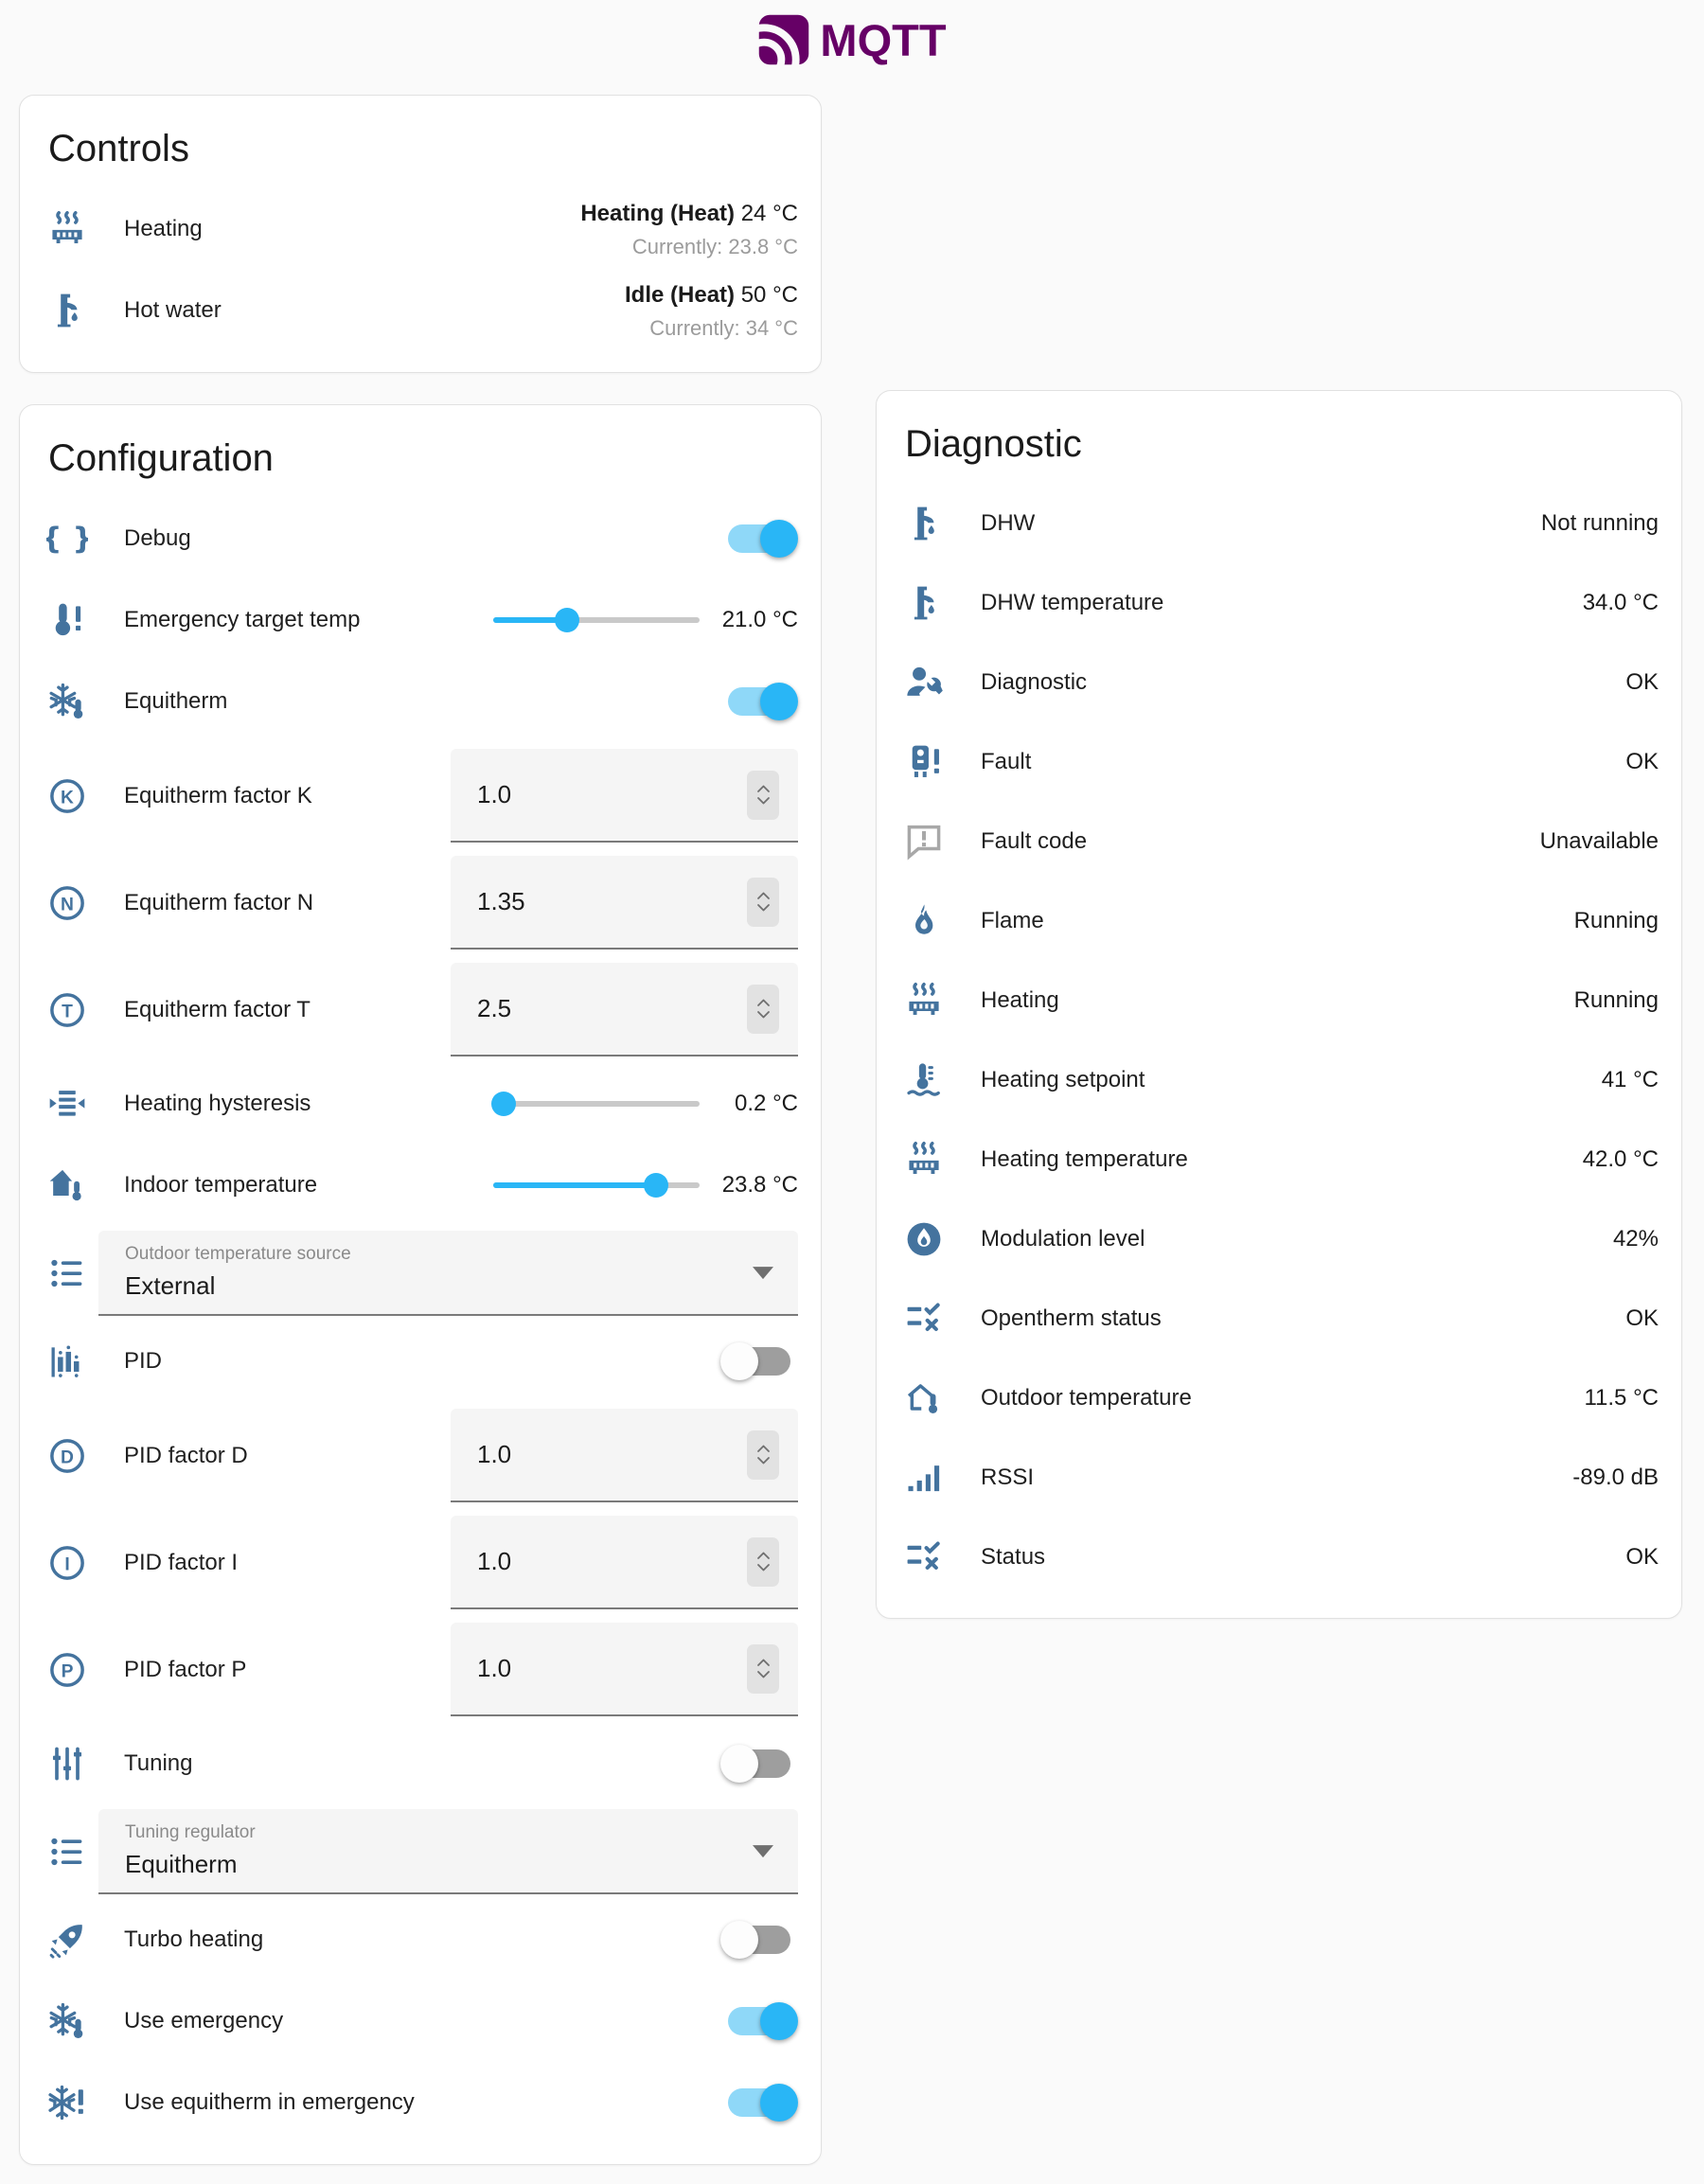  Describe the element at coordinates (883, 39) in the screenshot. I see `mqtt-logo-text: MQTT` at that location.